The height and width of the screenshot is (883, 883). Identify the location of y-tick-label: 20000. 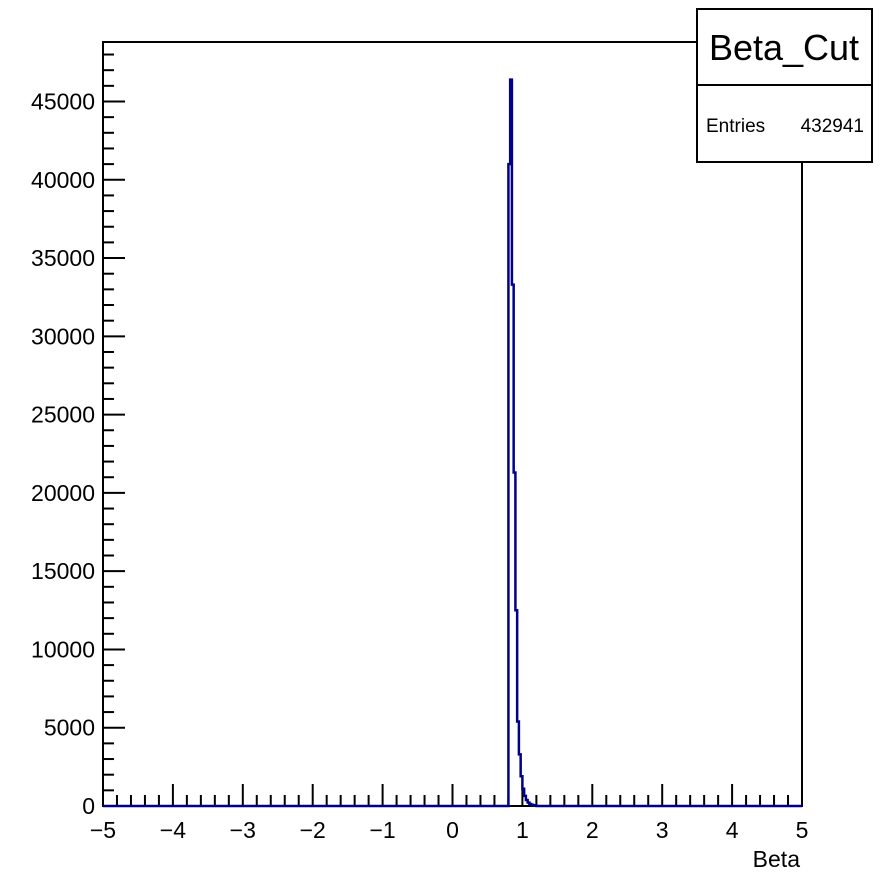
(63, 493).